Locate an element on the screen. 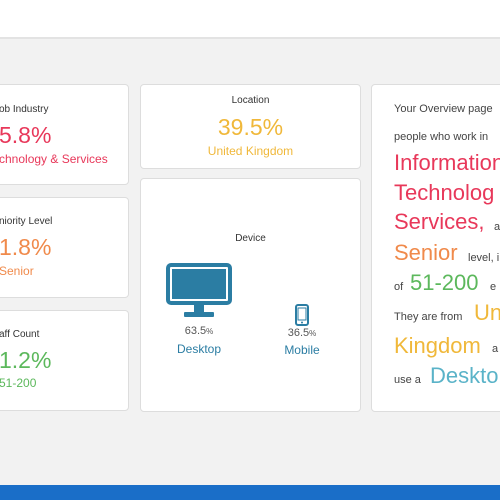 The width and height of the screenshot is (500, 500). staff-count-title: aff Count is located at coordinates (20, 334).